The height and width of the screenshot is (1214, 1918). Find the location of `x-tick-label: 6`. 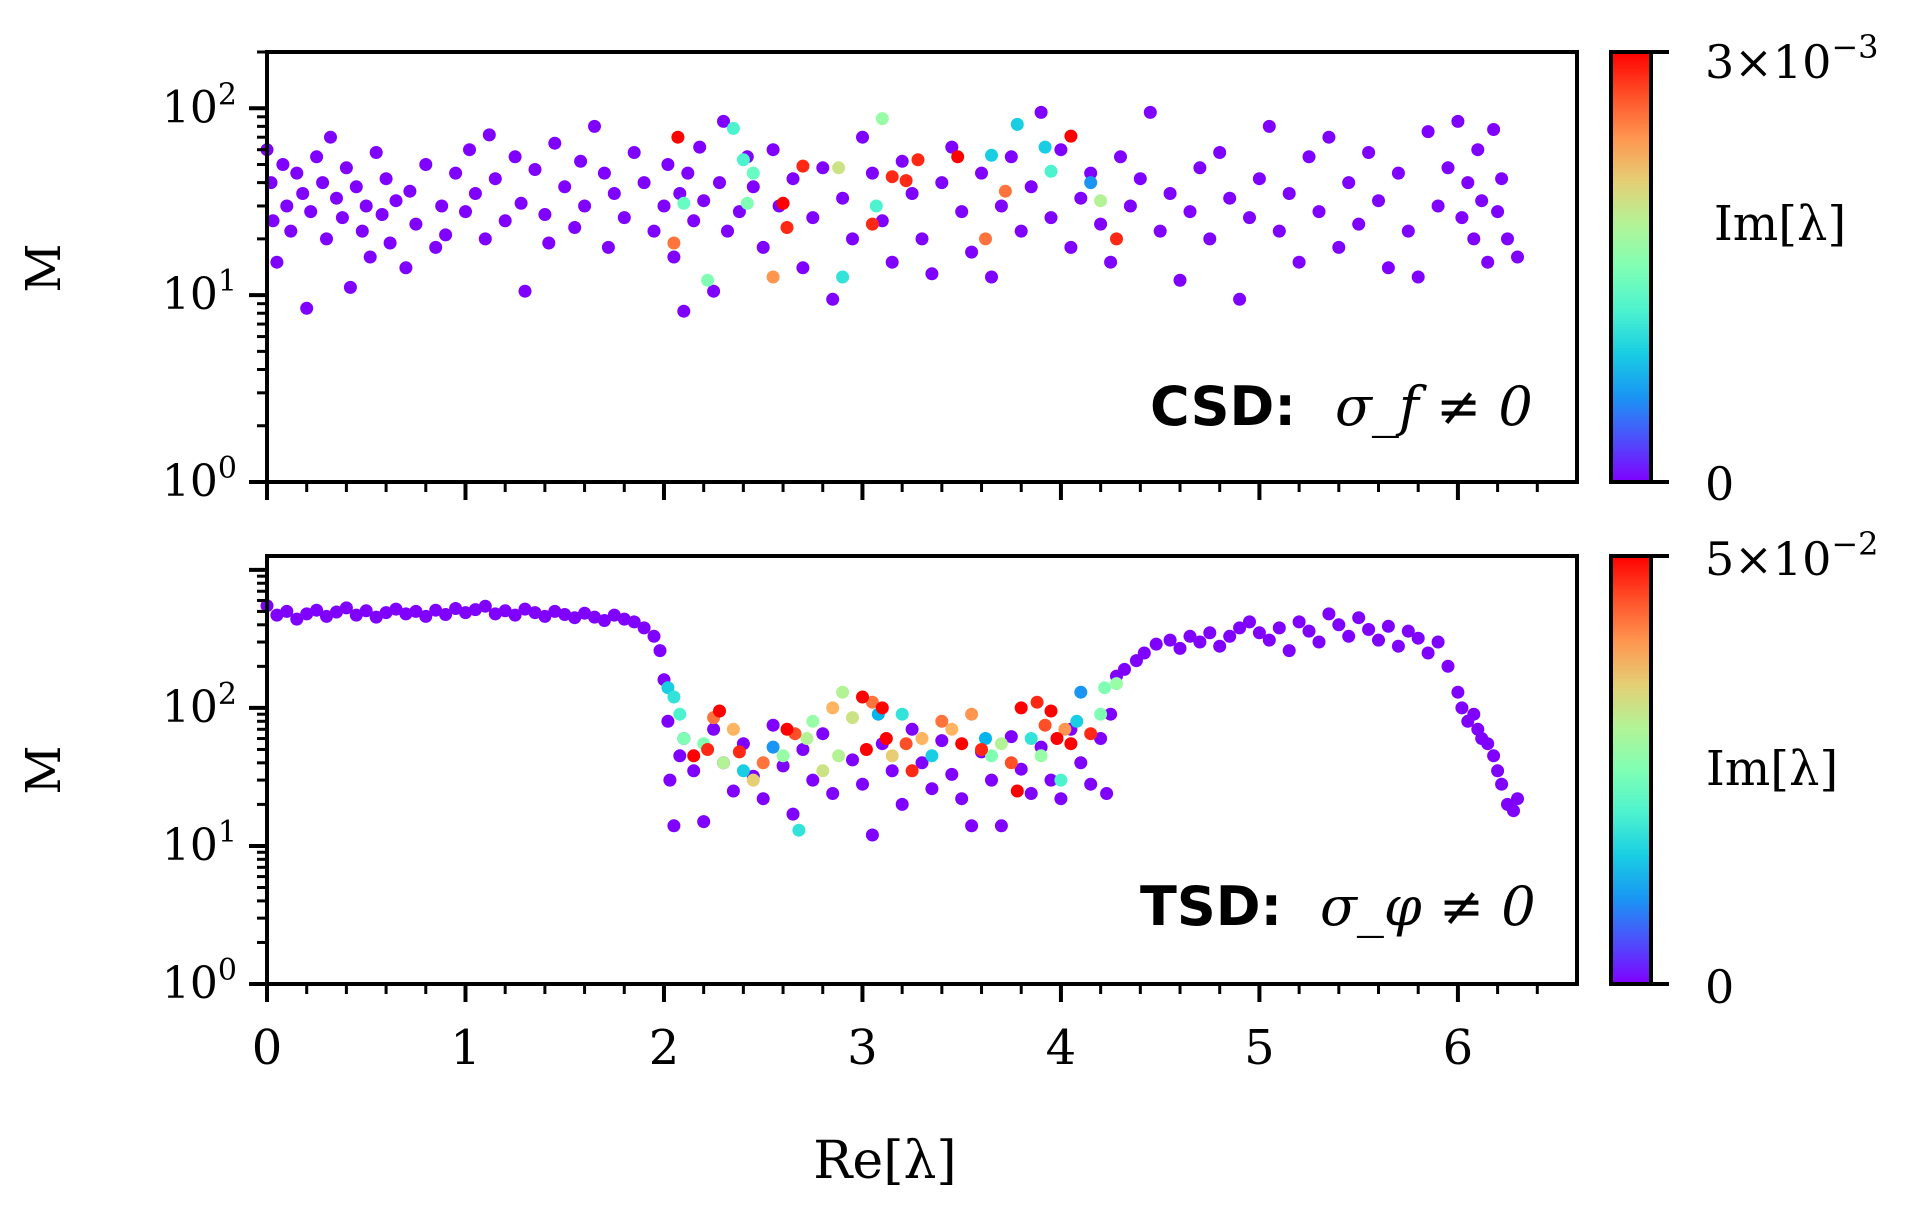

x-tick-label: 6 is located at coordinates (1458, 1048).